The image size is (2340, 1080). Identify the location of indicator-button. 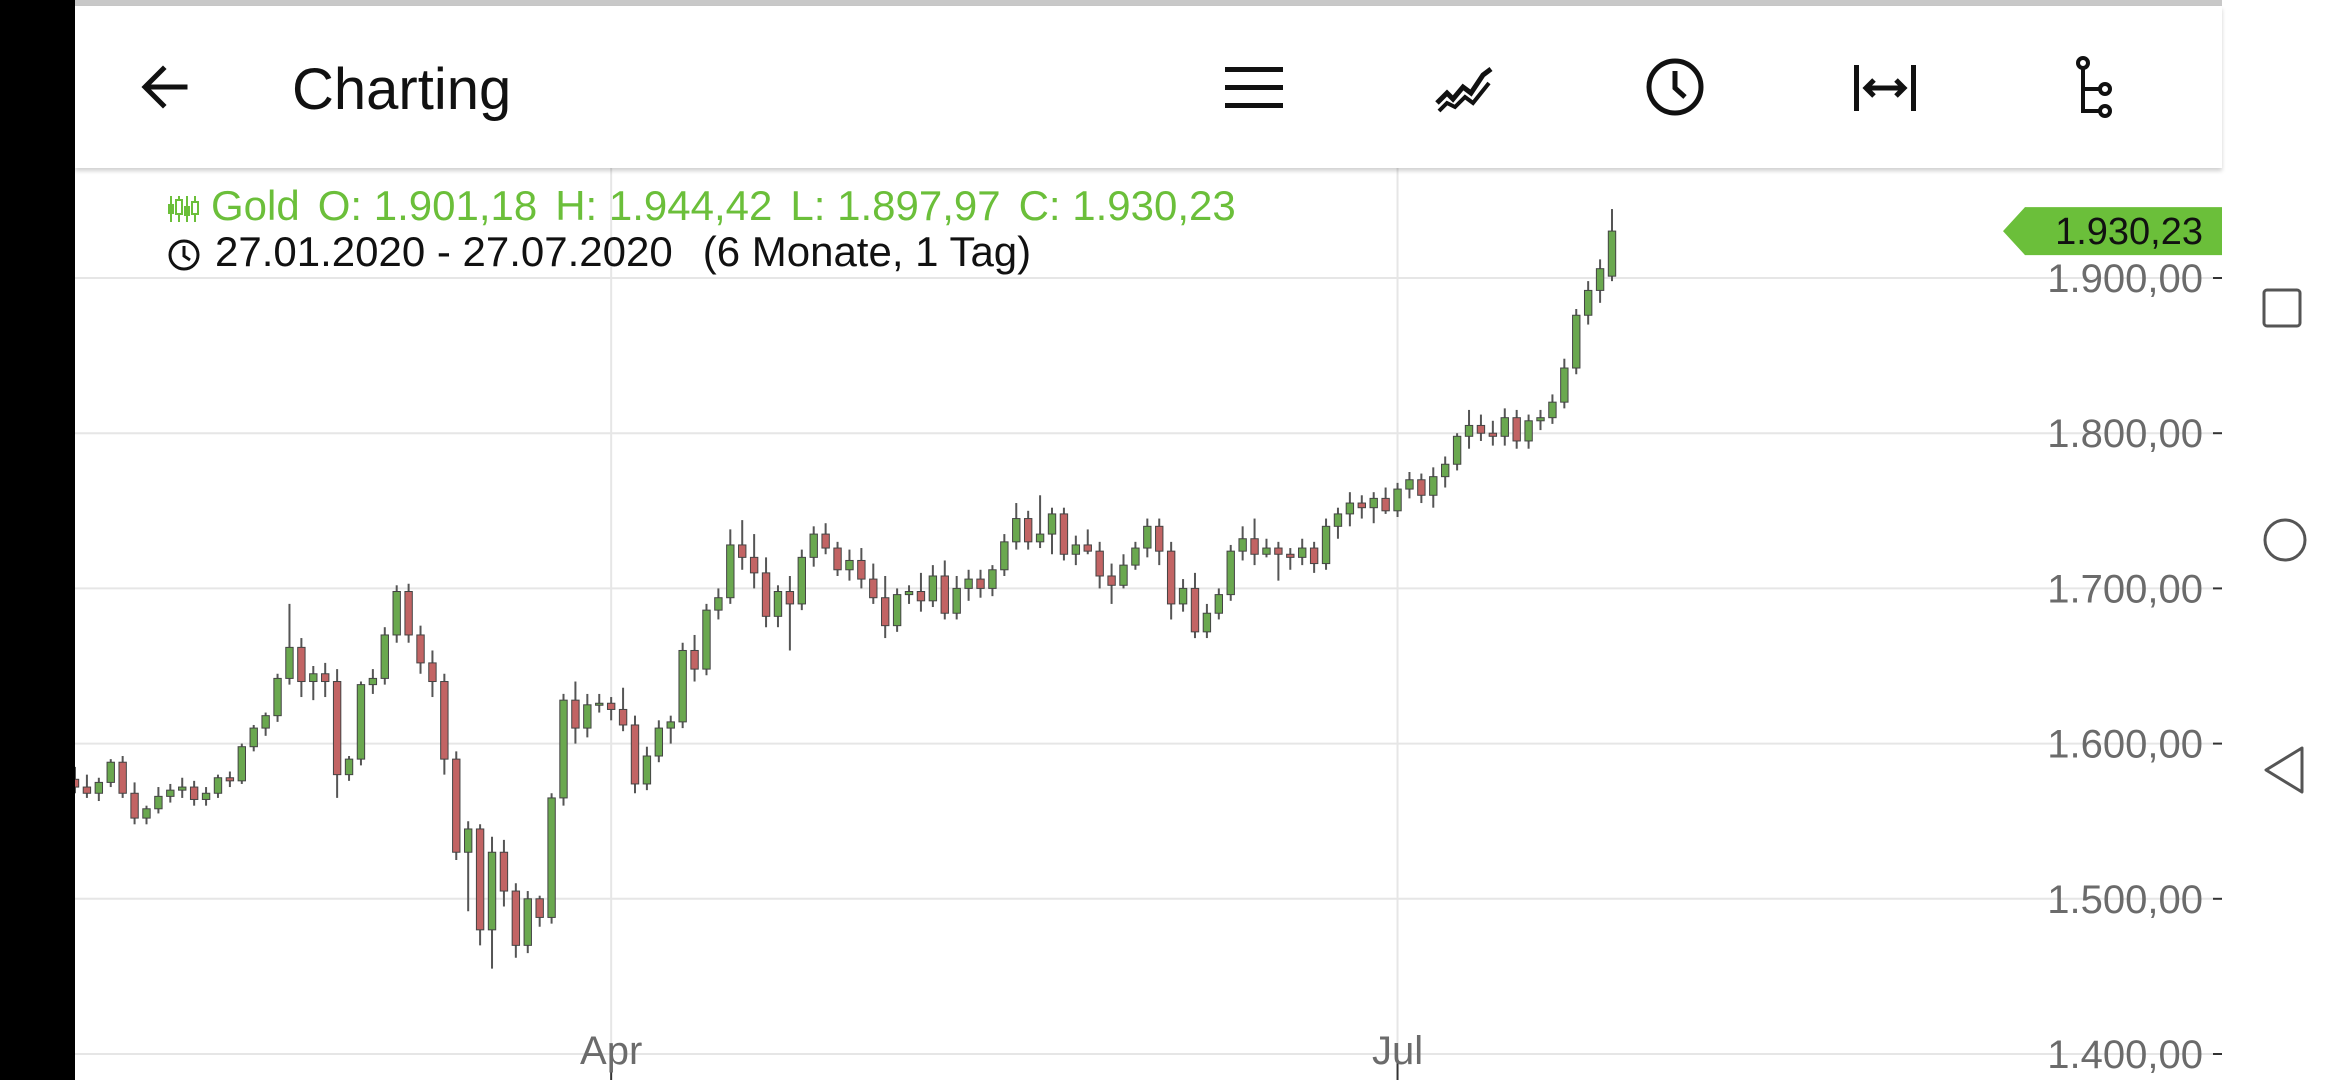
(1465, 87).